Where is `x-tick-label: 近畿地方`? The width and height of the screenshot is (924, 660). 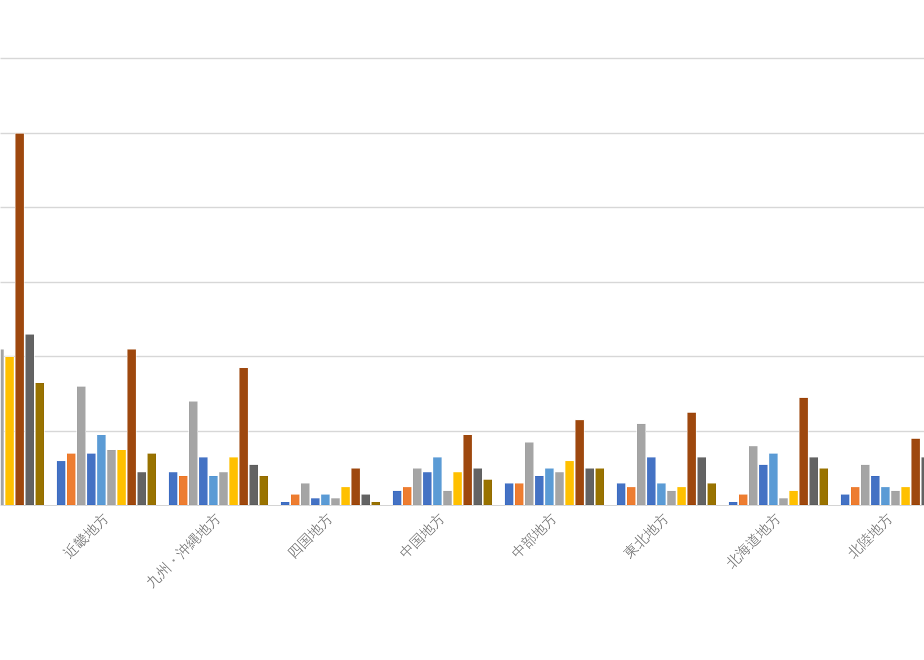 x-tick-label: 近畿地方 is located at coordinates (86, 536).